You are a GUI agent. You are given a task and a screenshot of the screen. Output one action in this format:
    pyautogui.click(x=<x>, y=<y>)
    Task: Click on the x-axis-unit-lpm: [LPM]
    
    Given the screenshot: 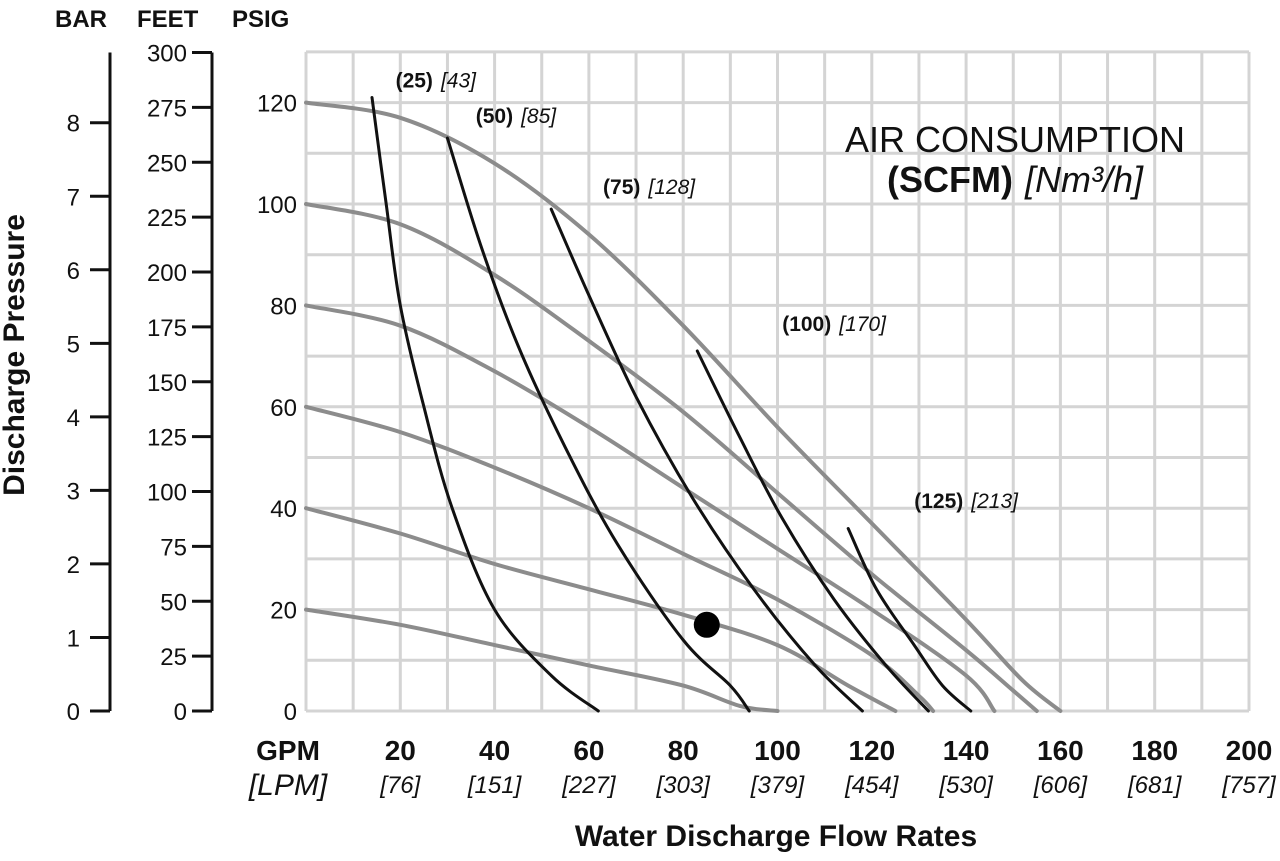 What is the action you would take?
    pyautogui.click(x=288, y=785)
    